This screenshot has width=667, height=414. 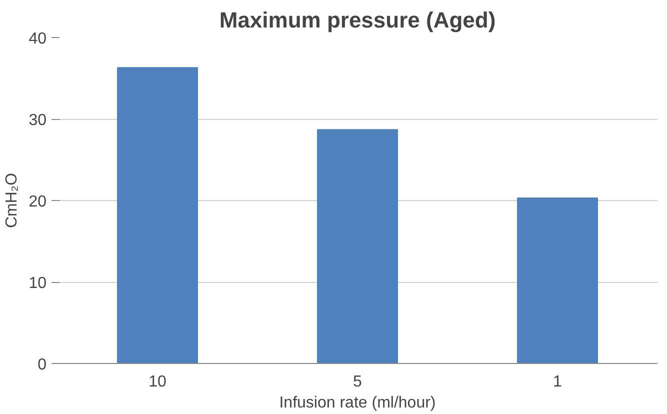 What do you see at coordinates (357, 403) in the screenshot?
I see `x-axis-title: Infusion rate (ml/hour)` at bounding box center [357, 403].